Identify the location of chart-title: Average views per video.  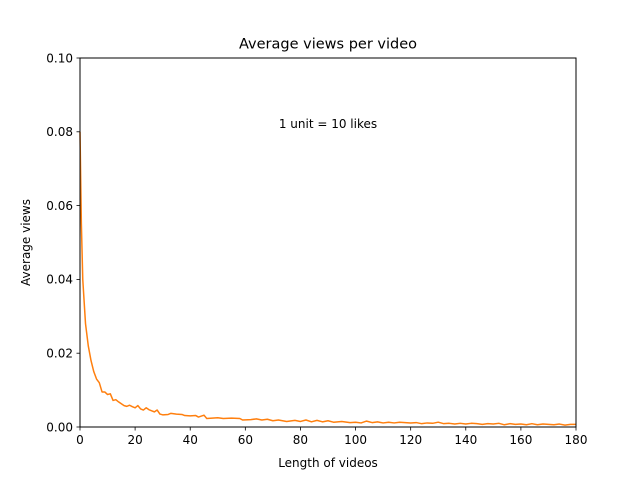
(328, 45).